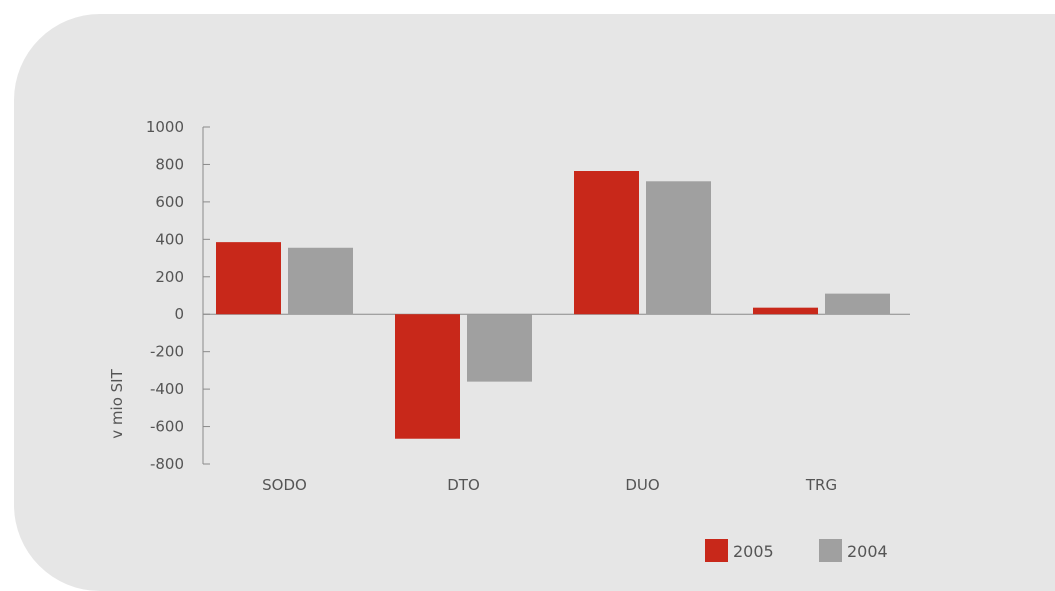 The image size is (1055, 591). What do you see at coordinates (753, 551) in the screenshot?
I see `legend-label-2005: 2005` at bounding box center [753, 551].